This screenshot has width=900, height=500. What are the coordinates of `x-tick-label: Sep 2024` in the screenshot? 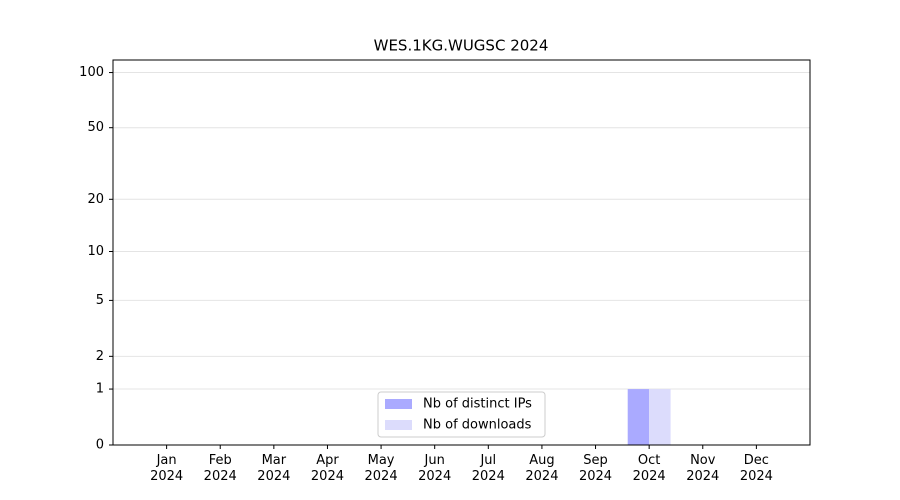 It's located at (595, 468).